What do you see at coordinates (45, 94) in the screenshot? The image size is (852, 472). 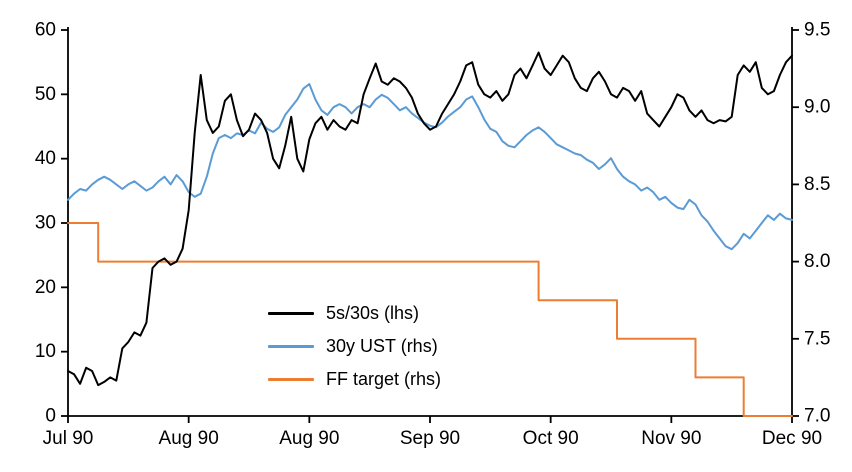 I see `left-axis-tick-label: 50` at bounding box center [45, 94].